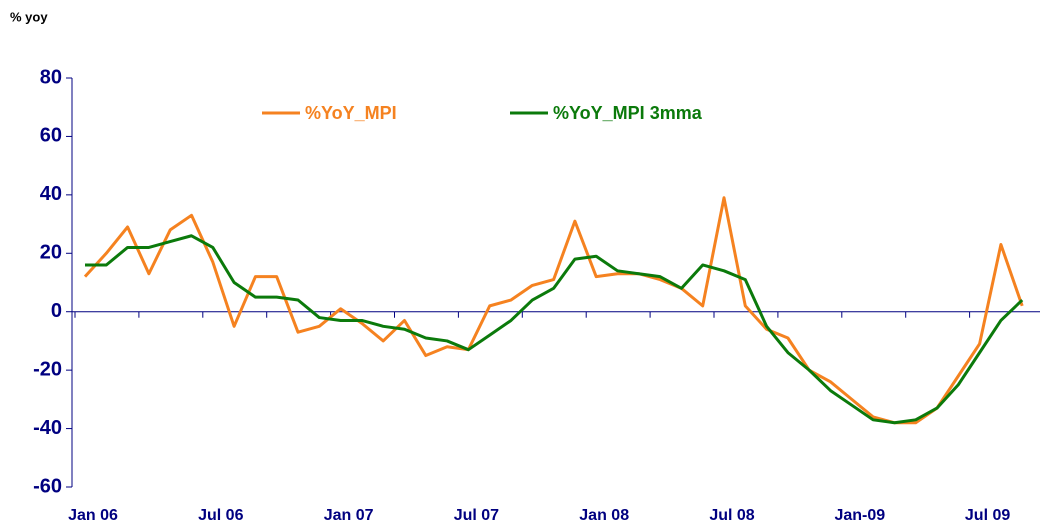 The height and width of the screenshot is (526, 1048). I want to click on x-tick-label: Jan 07, so click(349, 515).